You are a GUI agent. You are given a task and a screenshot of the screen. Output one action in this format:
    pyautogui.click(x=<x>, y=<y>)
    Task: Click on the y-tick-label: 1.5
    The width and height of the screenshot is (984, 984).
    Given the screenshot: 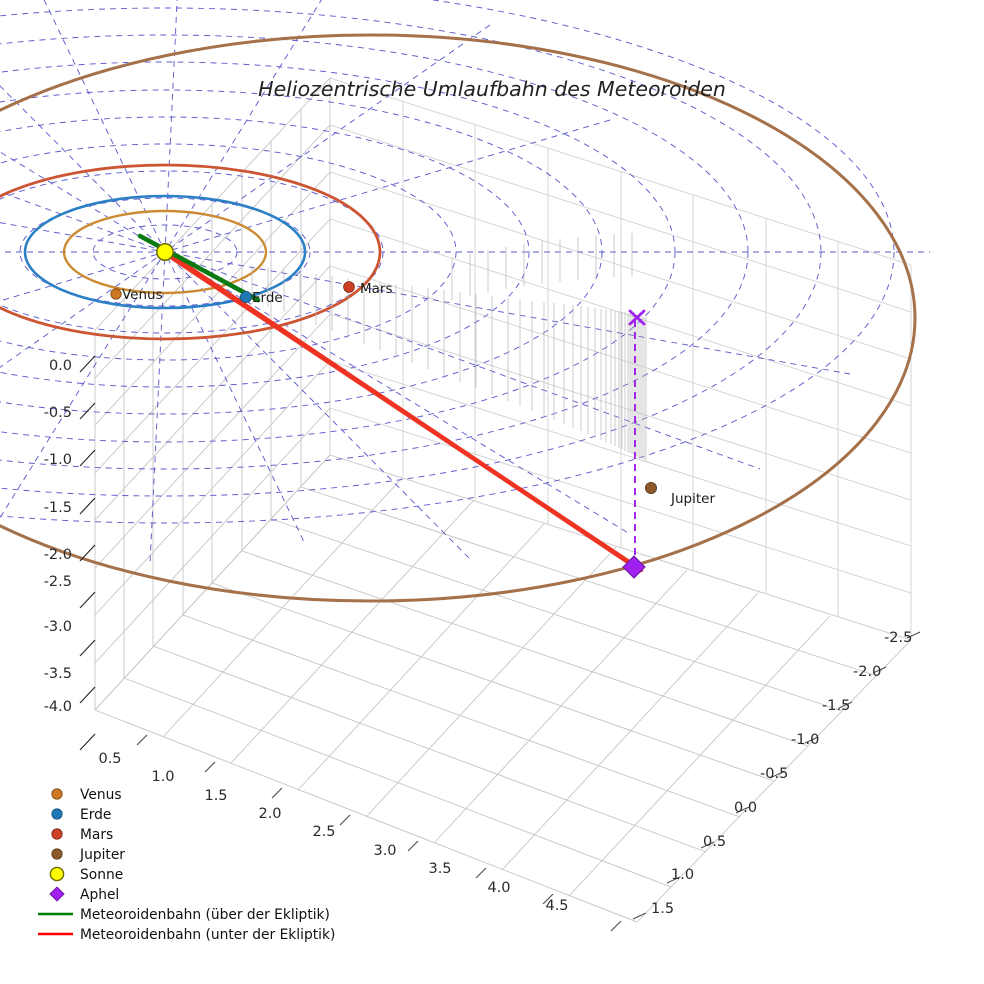 What is the action you would take?
    pyautogui.click(x=662, y=909)
    